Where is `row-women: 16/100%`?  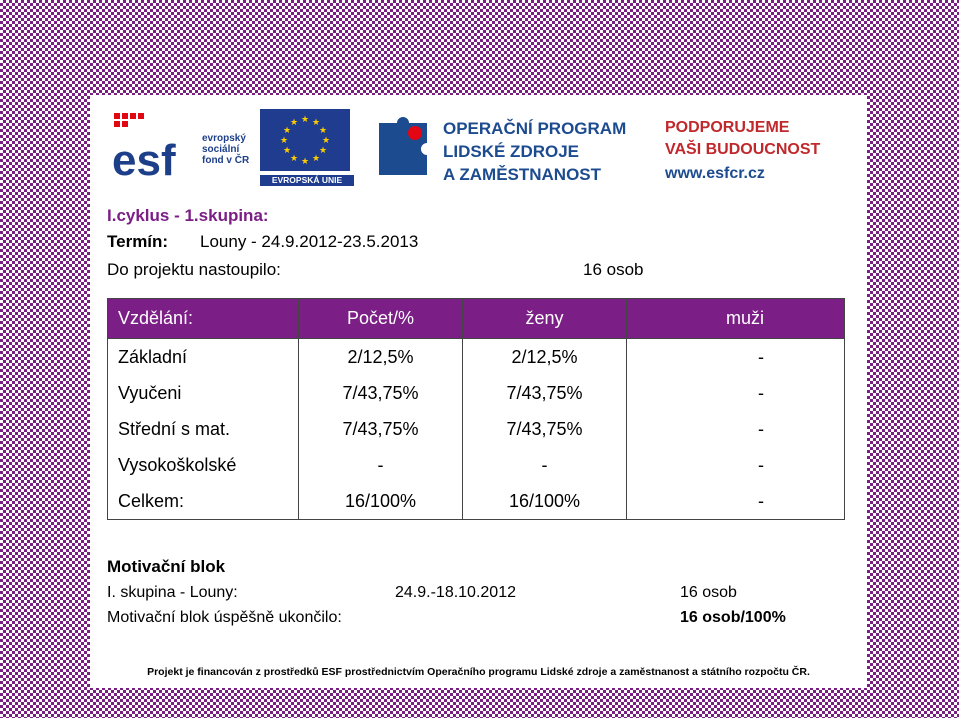
row-women: 16/100% is located at coordinates (544, 501).